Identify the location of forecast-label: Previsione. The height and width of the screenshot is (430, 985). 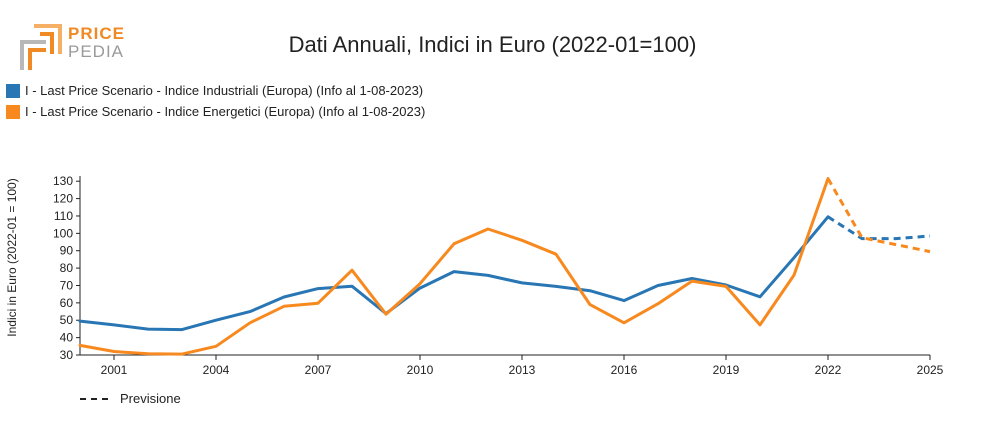
(150, 398).